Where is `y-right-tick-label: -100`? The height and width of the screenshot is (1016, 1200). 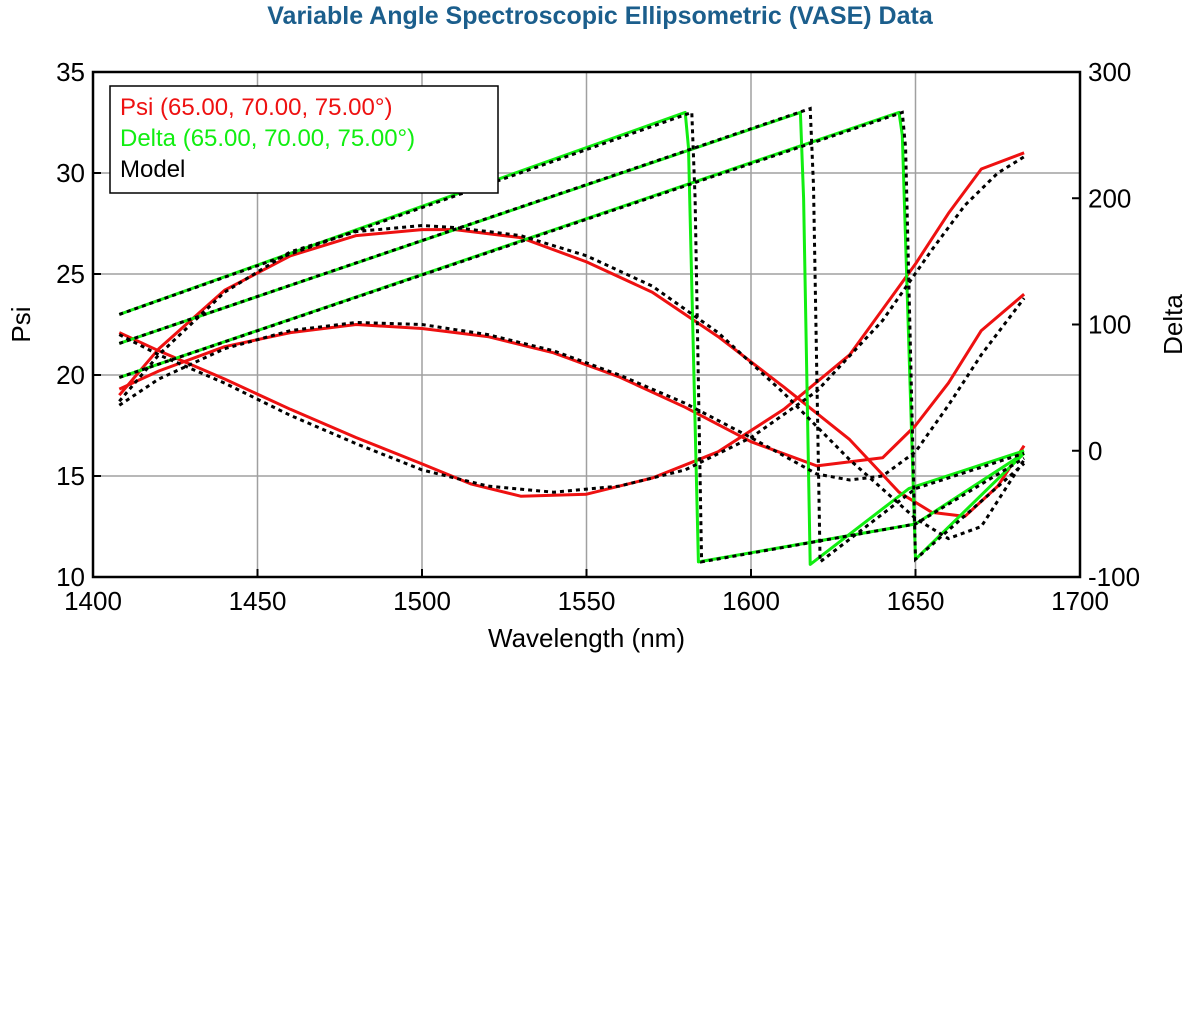
y-right-tick-label: -100 is located at coordinates (1114, 577).